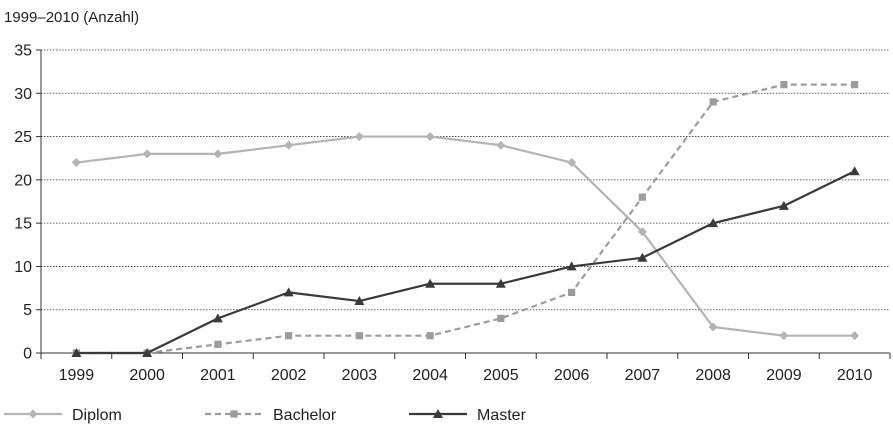  What do you see at coordinates (572, 375) in the screenshot?
I see `x-tick-label: 2006` at bounding box center [572, 375].